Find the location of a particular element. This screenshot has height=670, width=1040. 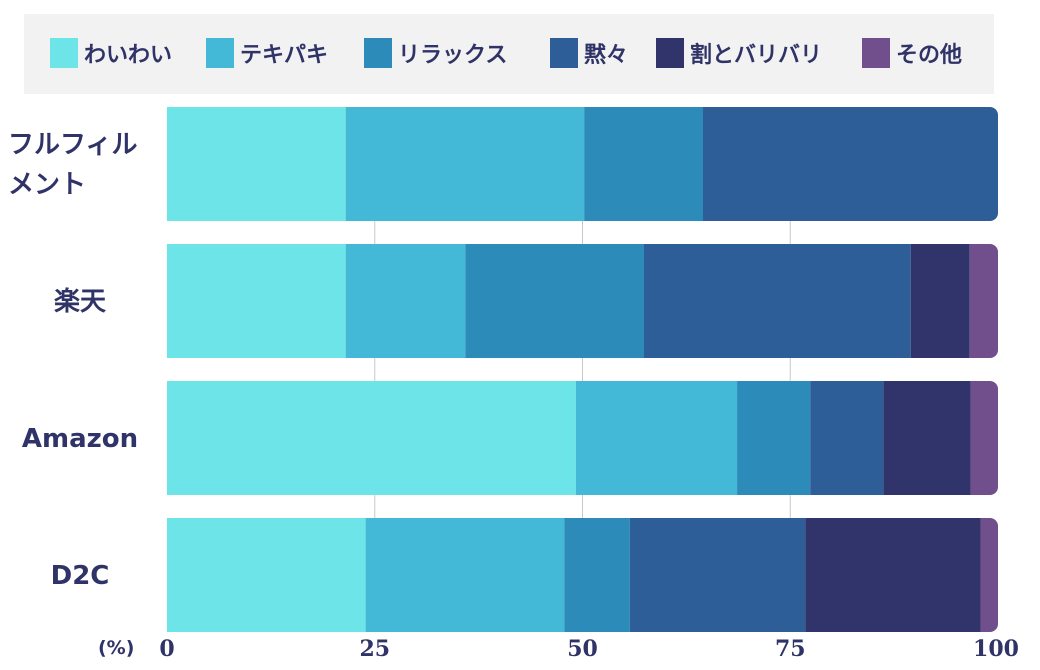

legend-label: わいわい is located at coordinates (128, 55).